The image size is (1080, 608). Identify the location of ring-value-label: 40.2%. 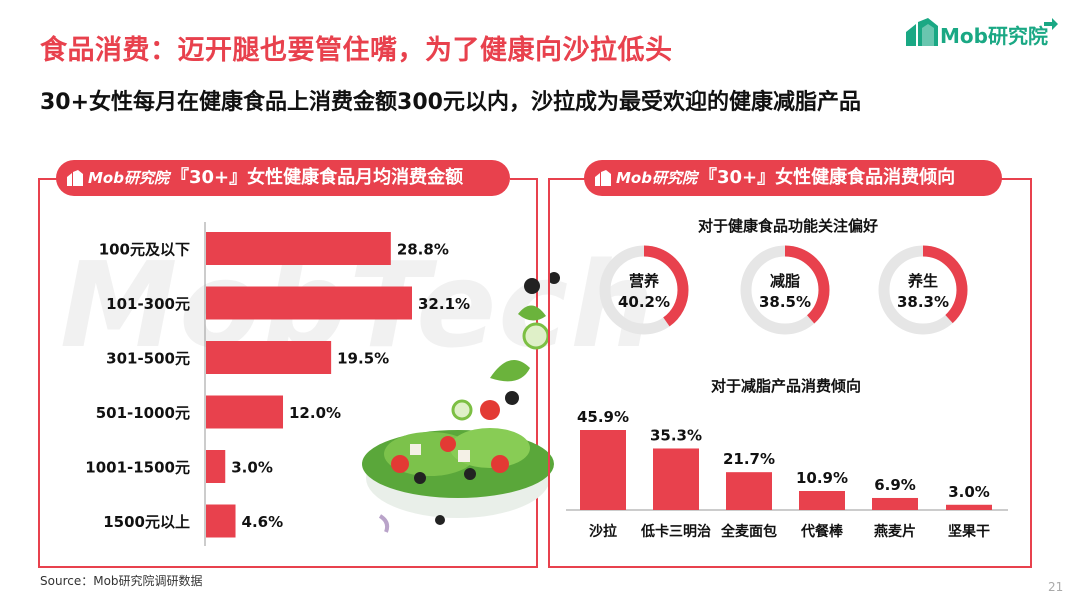
(644, 302).